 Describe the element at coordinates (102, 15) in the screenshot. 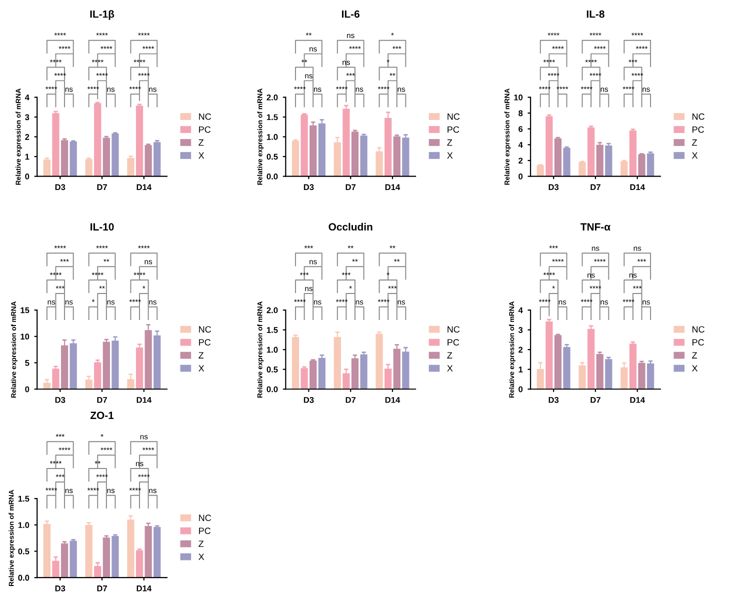

I see `chart-title: IL-1β` at that location.